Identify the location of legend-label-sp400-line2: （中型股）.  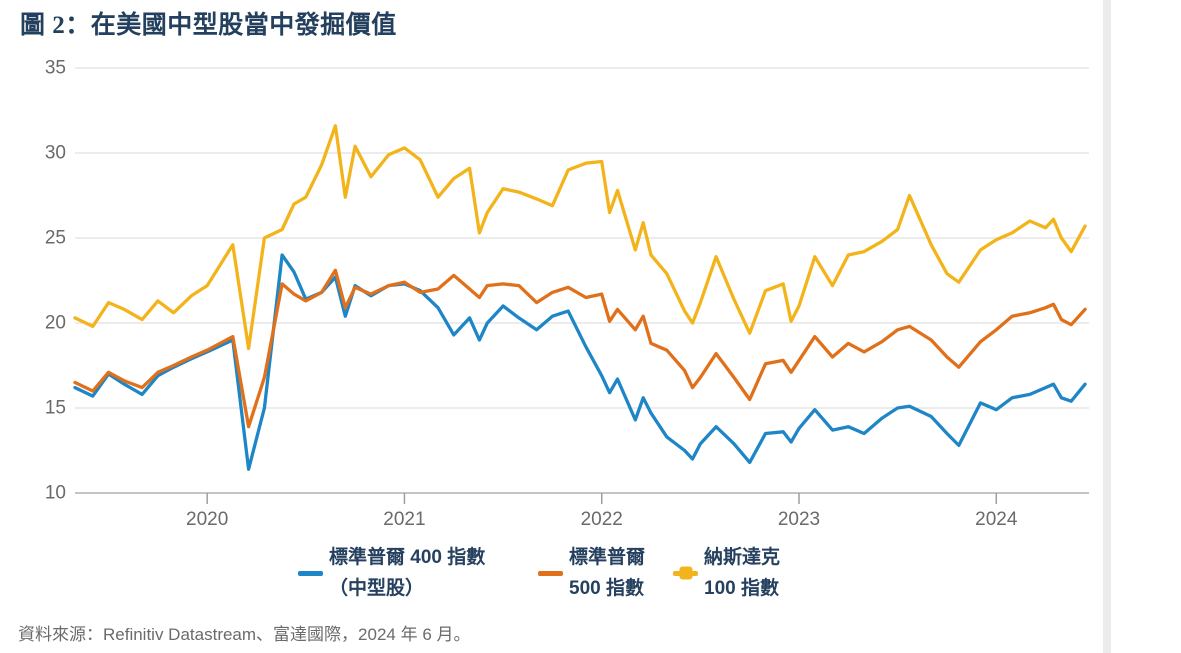
(377, 588).